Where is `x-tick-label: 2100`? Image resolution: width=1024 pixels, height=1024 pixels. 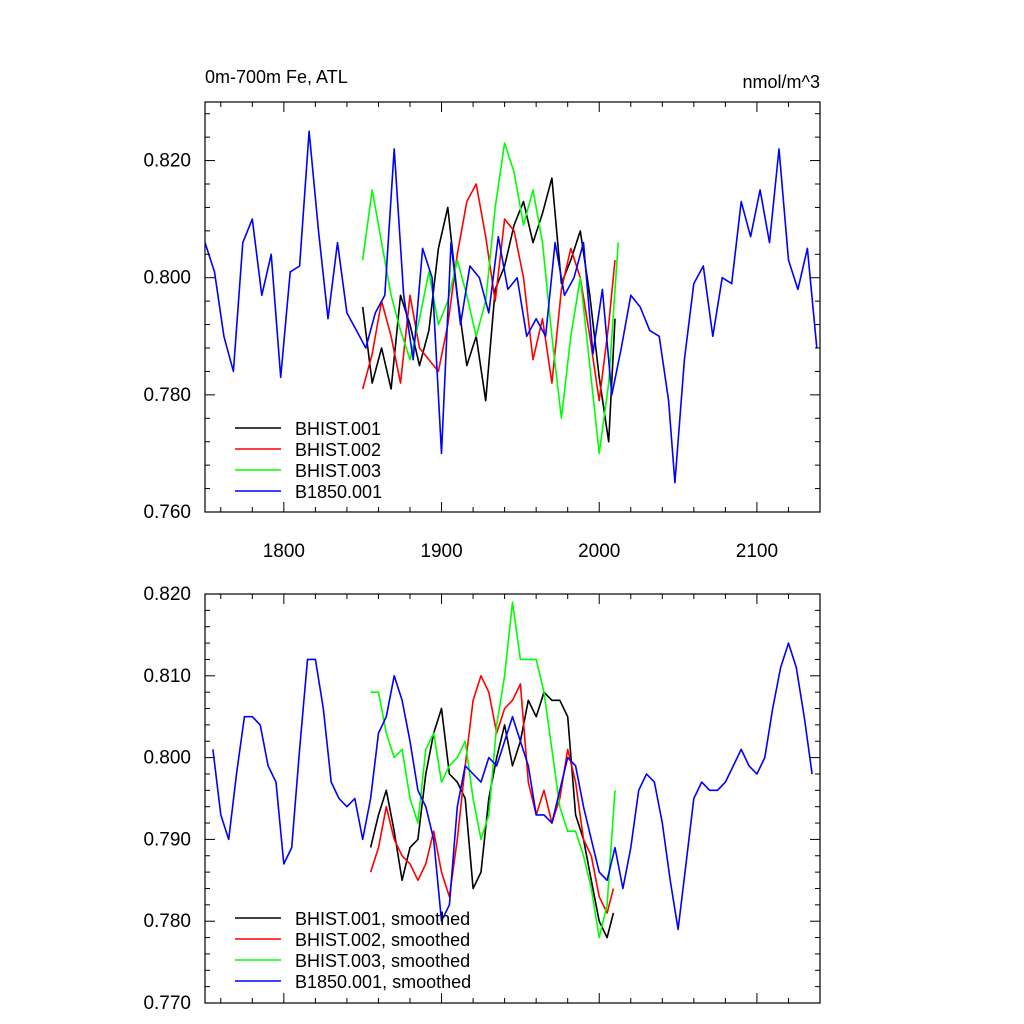 x-tick-label: 2100 is located at coordinates (757, 551).